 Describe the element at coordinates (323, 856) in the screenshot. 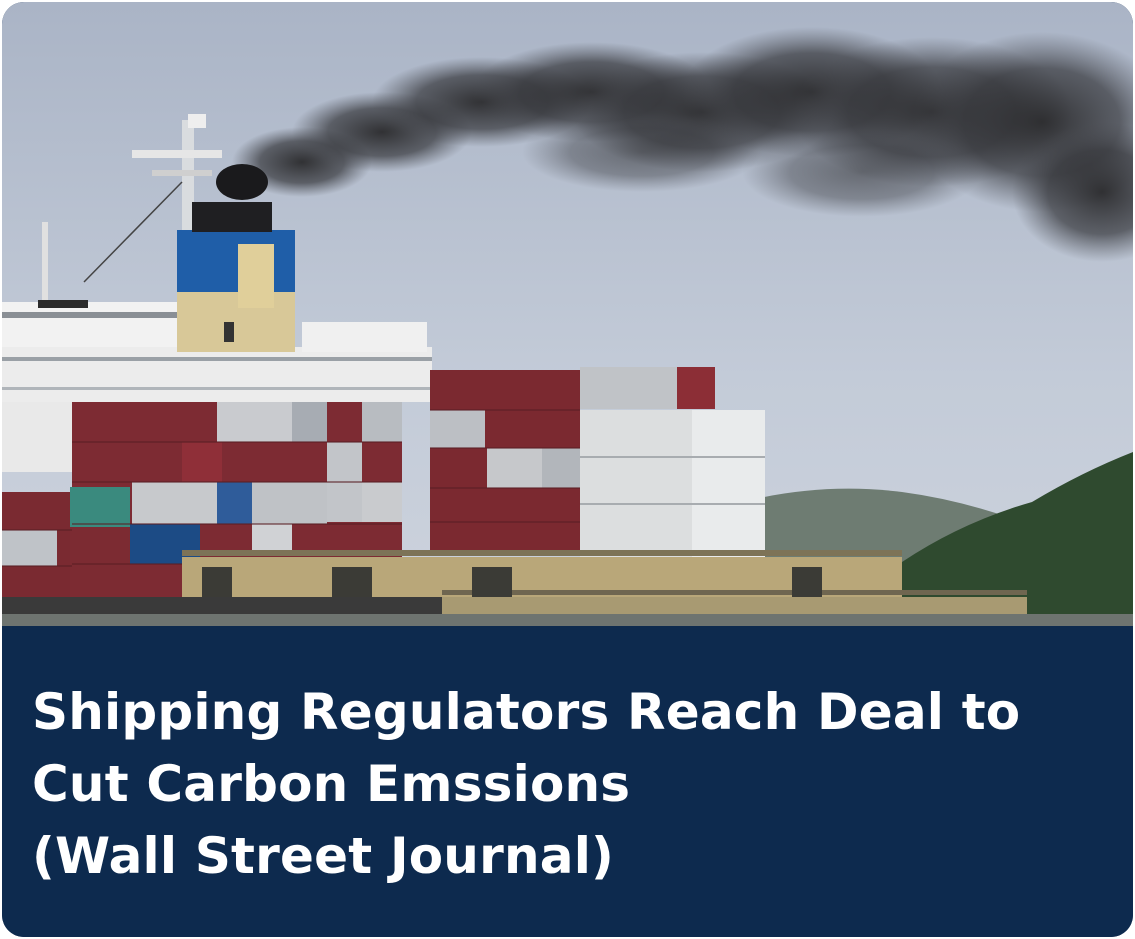

I see `headline-line-3: (Wall Street Journal)` at that location.